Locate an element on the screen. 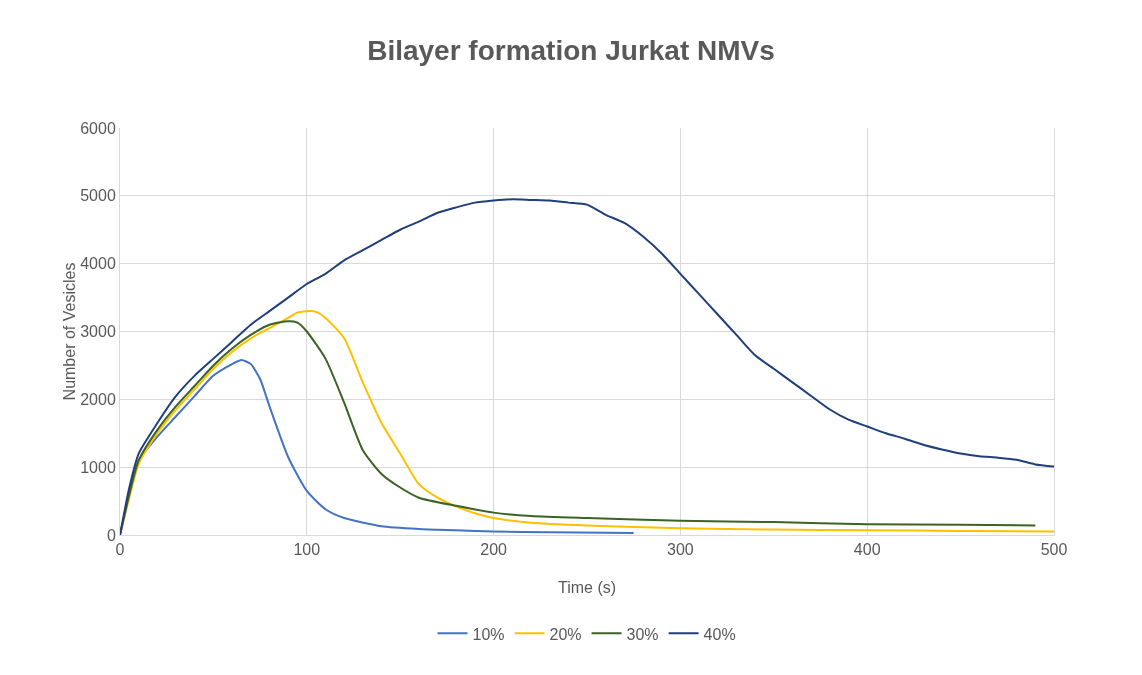 The image size is (1142, 675). x-tick-label: 500 is located at coordinates (1054, 550).